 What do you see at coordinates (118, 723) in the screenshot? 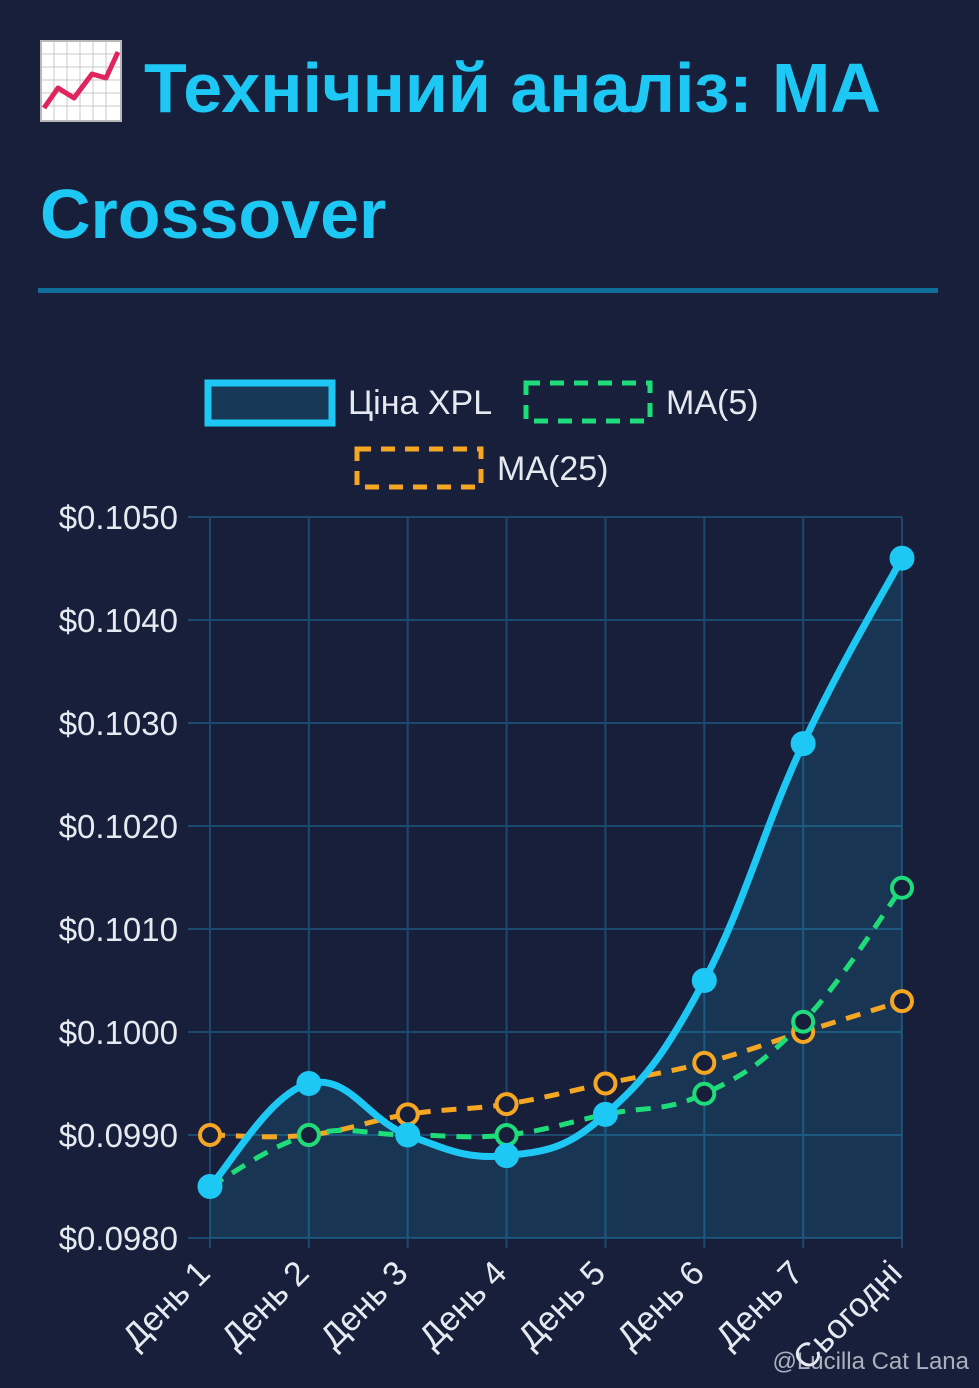
I see `y-tick-label: $0.1030` at bounding box center [118, 723].